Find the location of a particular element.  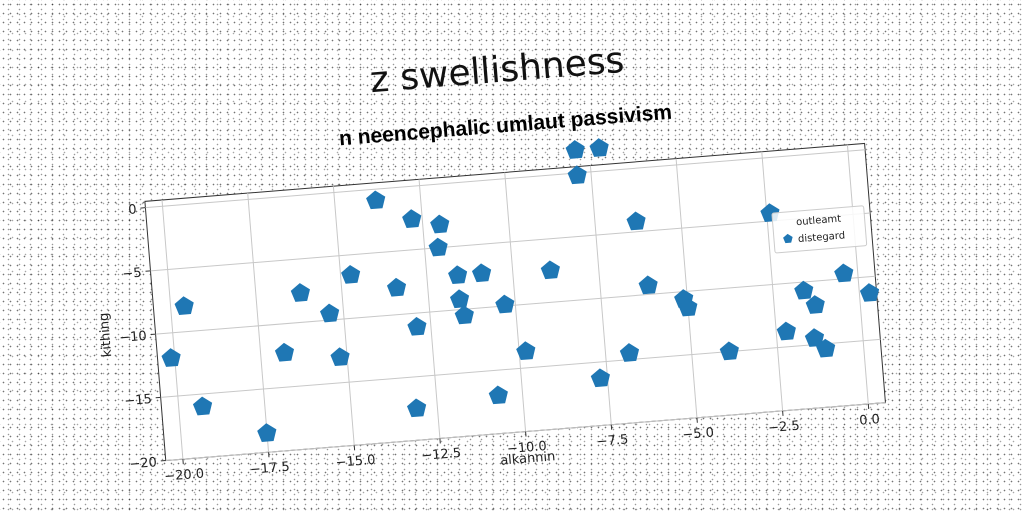

x-tick-label: −5.0 is located at coordinates (698, 433).